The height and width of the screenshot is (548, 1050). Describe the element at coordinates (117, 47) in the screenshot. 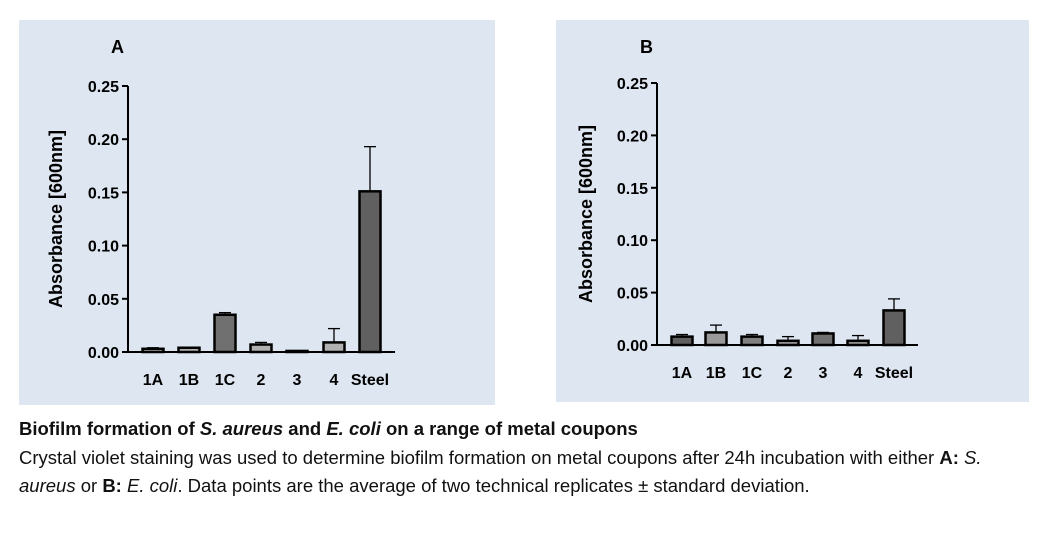

I see `panel-a-label: A` at that location.